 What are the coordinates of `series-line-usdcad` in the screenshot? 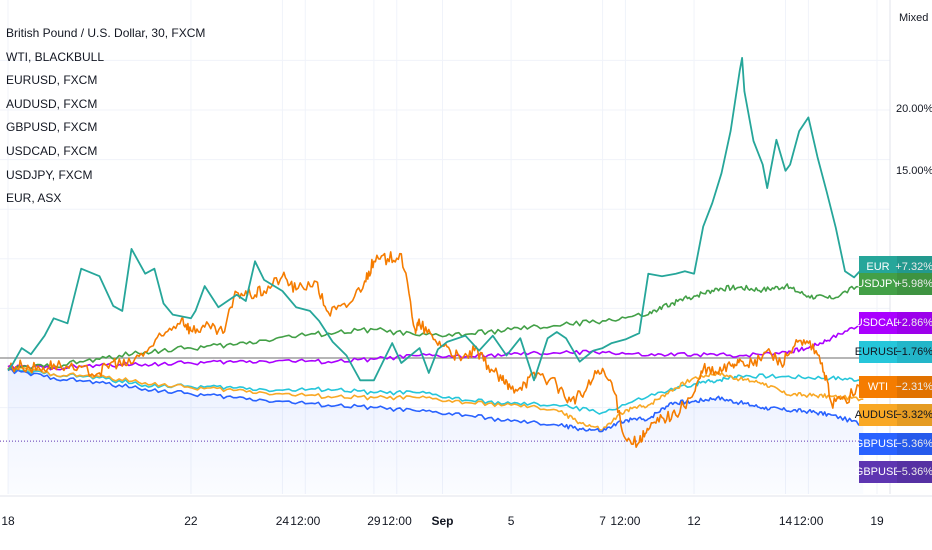 It's located at (435, 346).